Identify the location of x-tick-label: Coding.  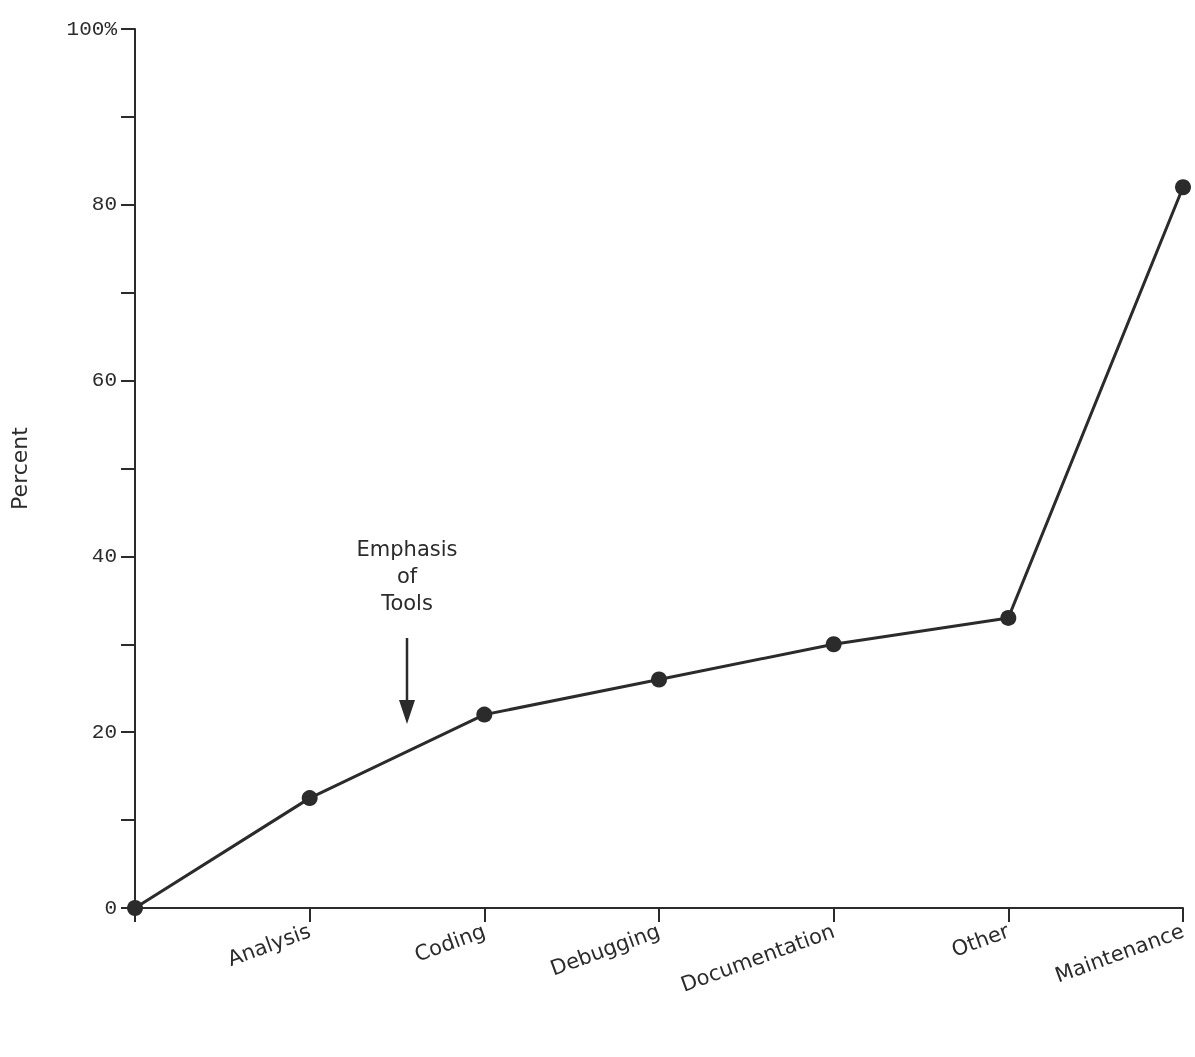
(450, 942).